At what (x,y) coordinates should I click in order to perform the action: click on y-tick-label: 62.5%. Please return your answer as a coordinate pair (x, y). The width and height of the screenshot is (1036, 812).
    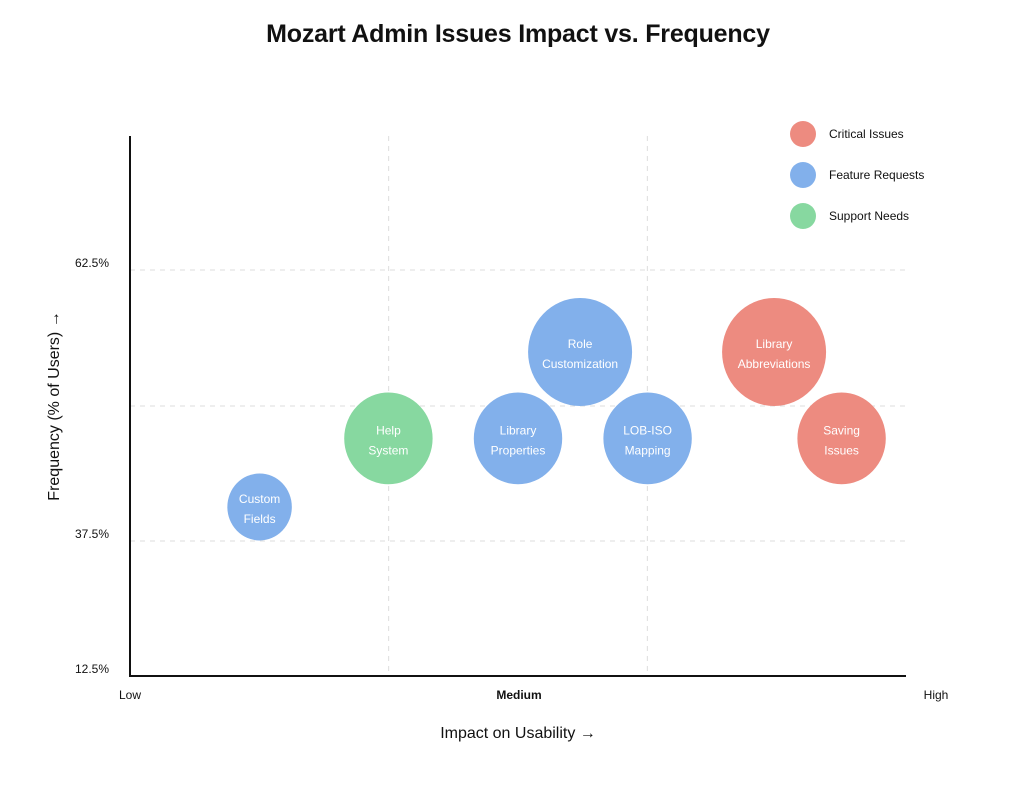
    Looking at the image, I should click on (92, 263).